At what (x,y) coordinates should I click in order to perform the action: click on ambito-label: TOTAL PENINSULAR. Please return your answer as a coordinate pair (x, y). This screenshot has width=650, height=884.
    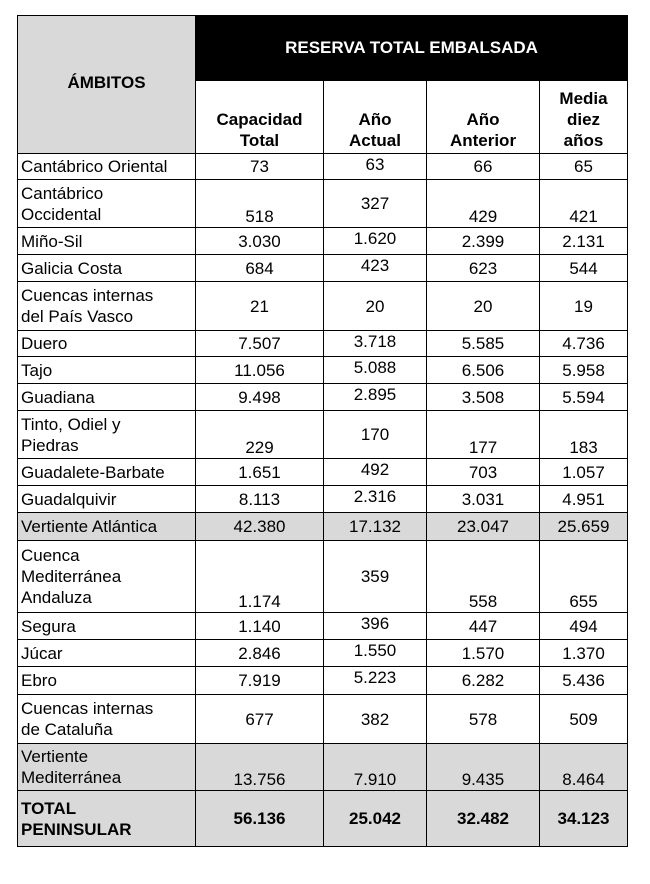
    Looking at the image, I should click on (106, 818).